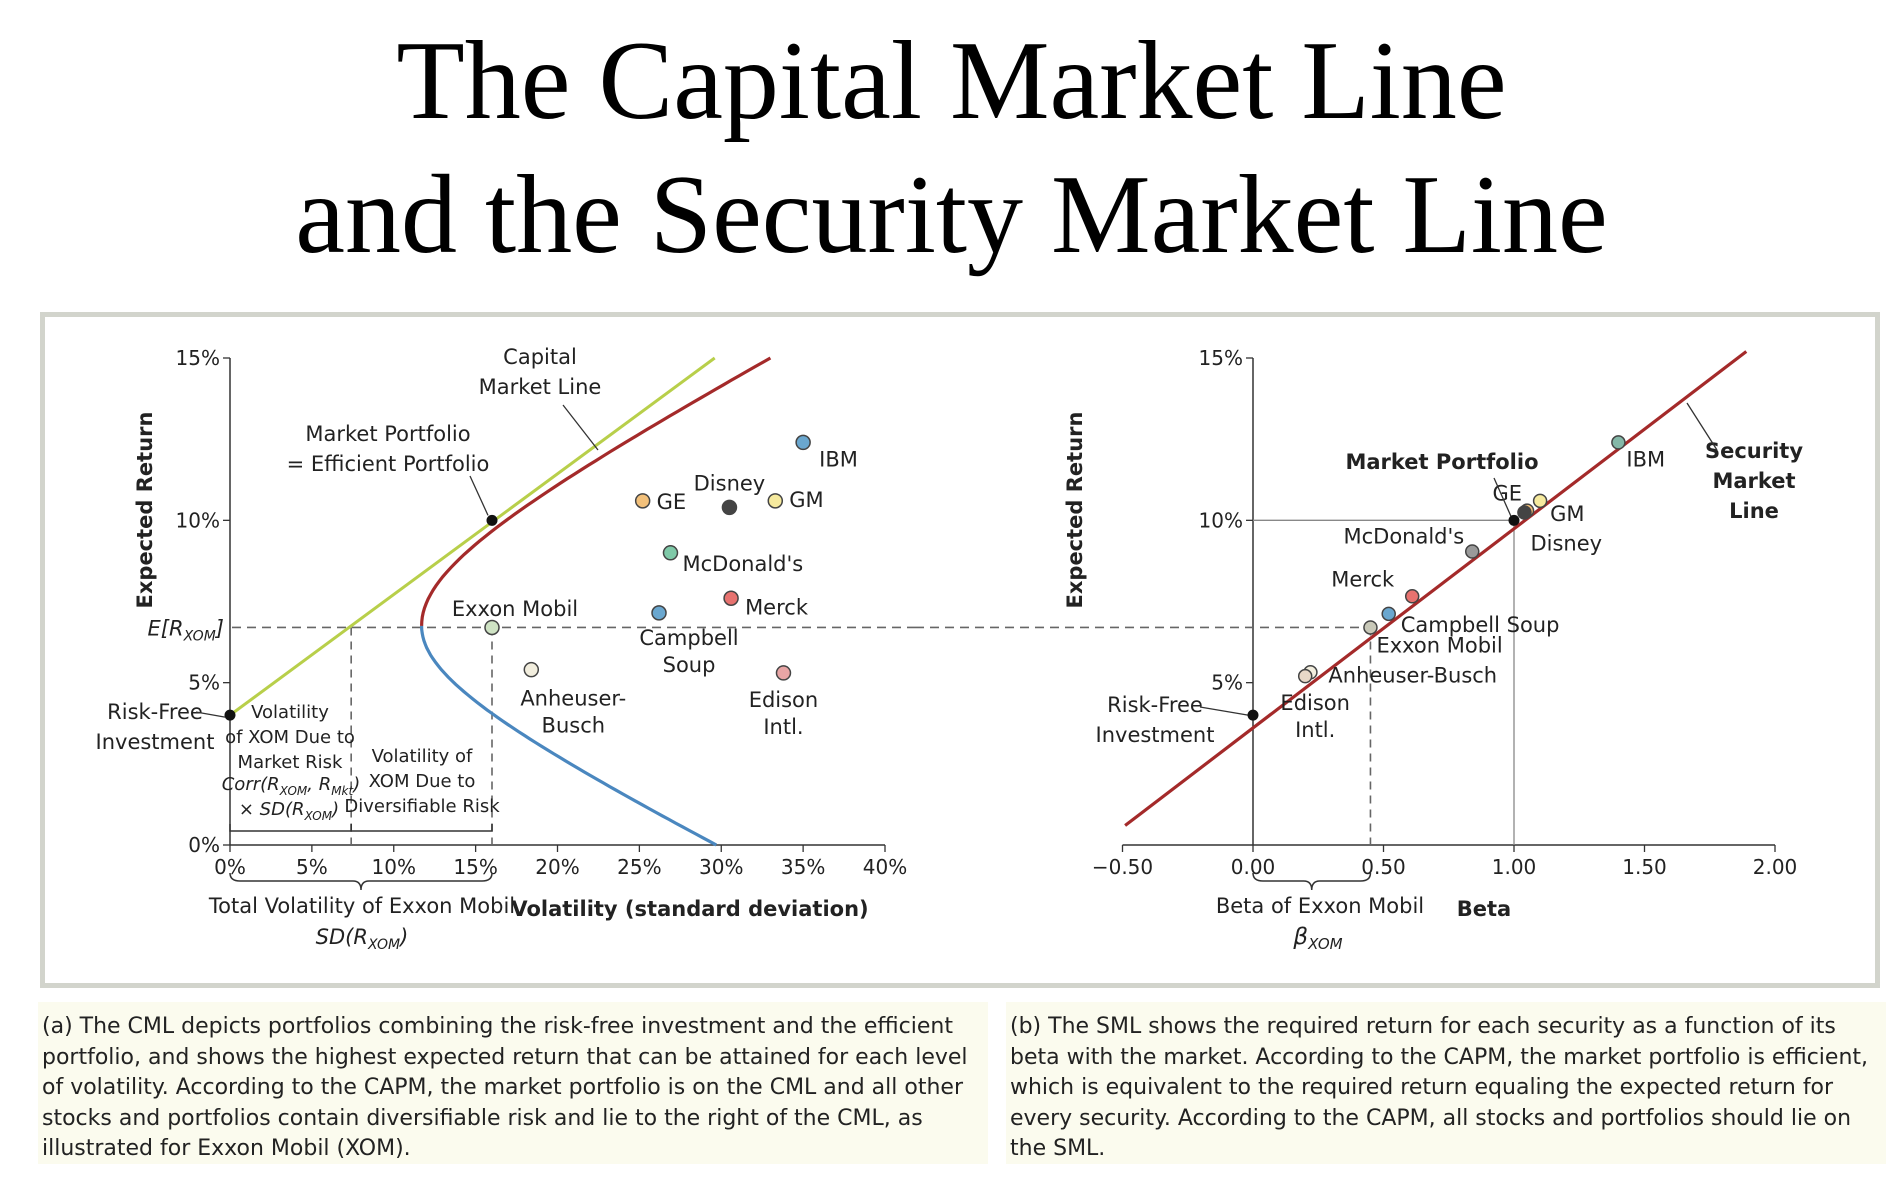  What do you see at coordinates (742, 564) in the screenshot?
I see `stock-label: McDonald's` at bounding box center [742, 564].